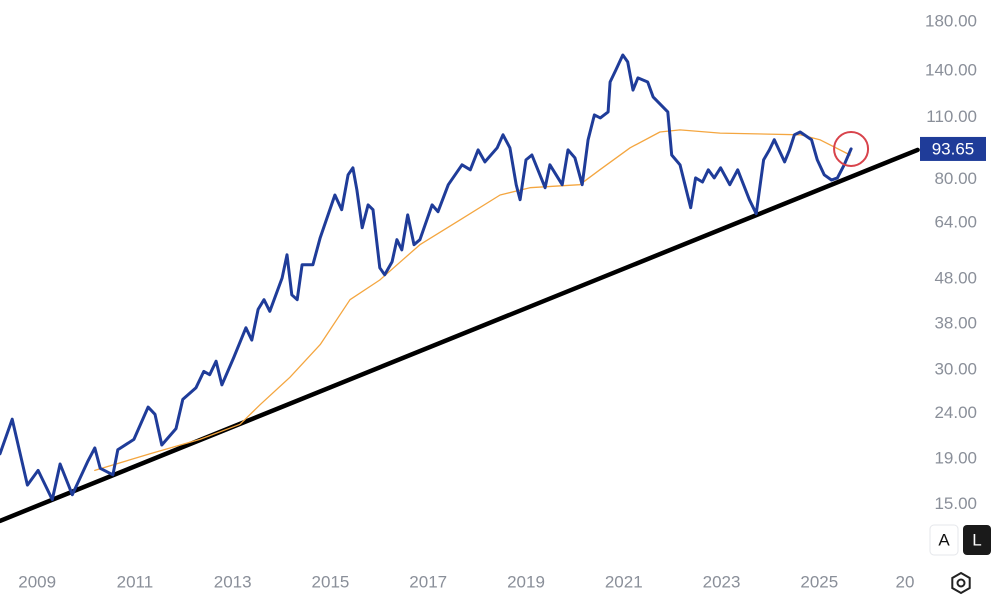 The width and height of the screenshot is (1000, 600). Describe the element at coordinates (951, 116) in the screenshot. I see `y-tick-label: 110.00` at that location.